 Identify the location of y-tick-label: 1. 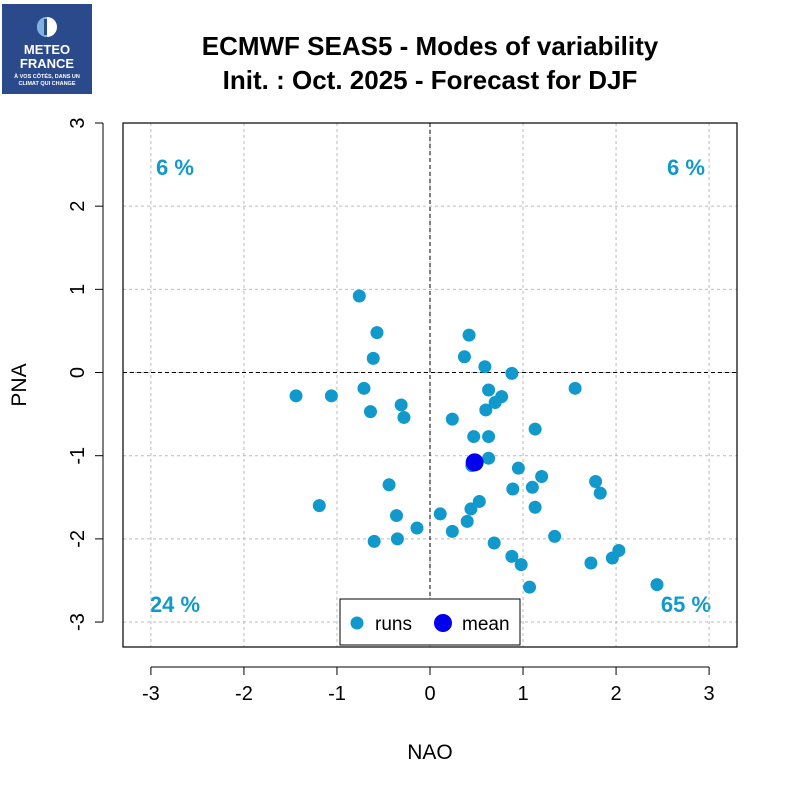
(78, 289).